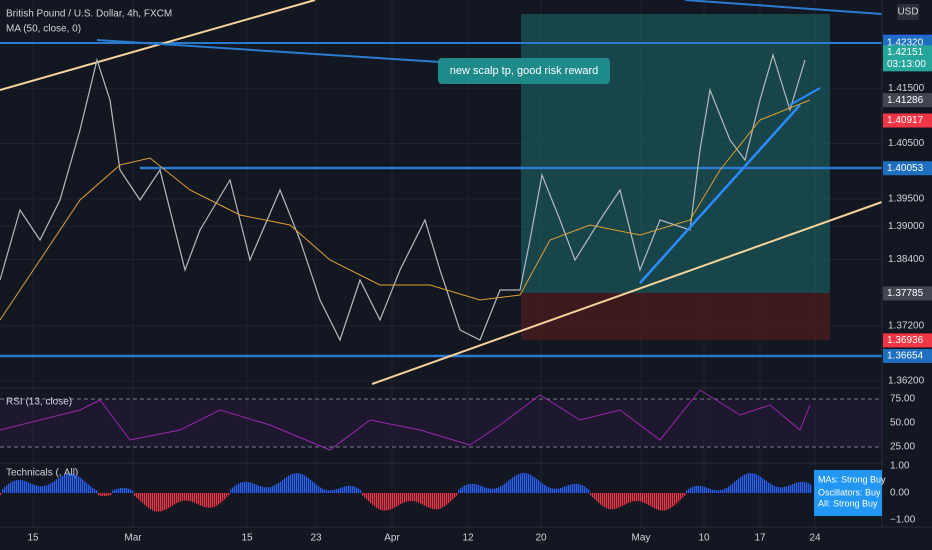 This screenshot has height=550, width=932. Describe the element at coordinates (906, 64) in the screenshot. I see `countdown: 03:13:00` at that location.